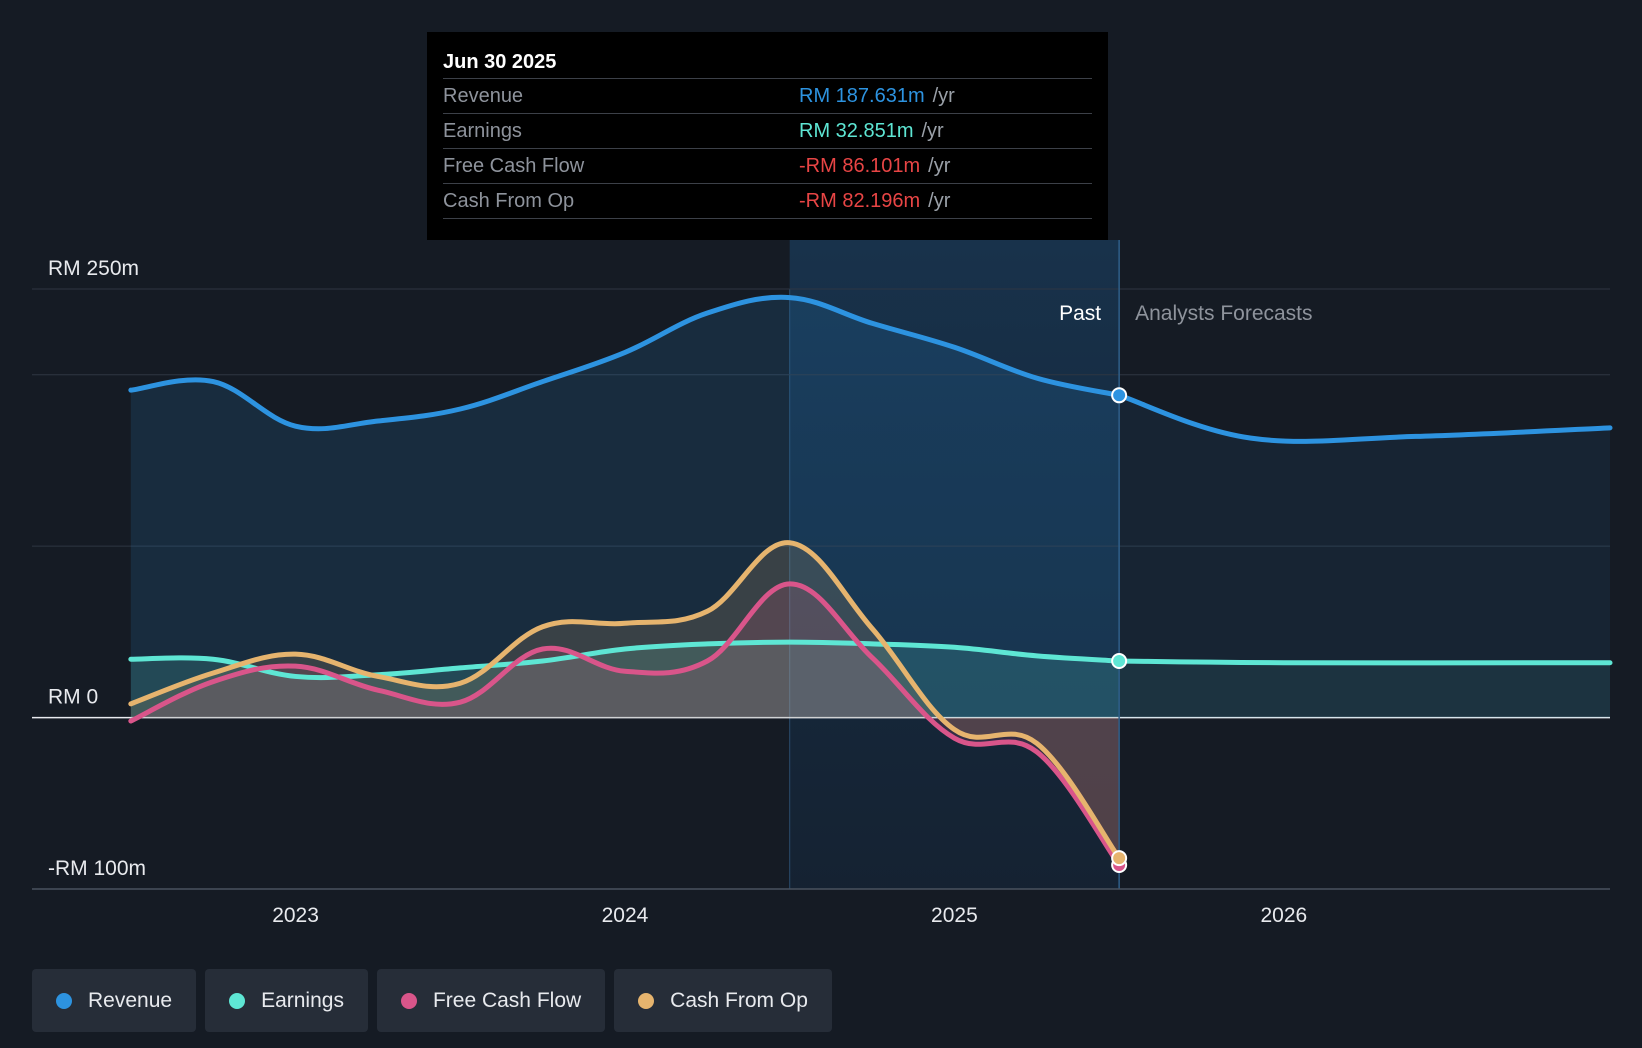 This screenshot has height=1048, width=1642. Describe the element at coordinates (1223, 313) in the screenshot. I see `forecast-region-label: Analysts Forecasts` at that location.